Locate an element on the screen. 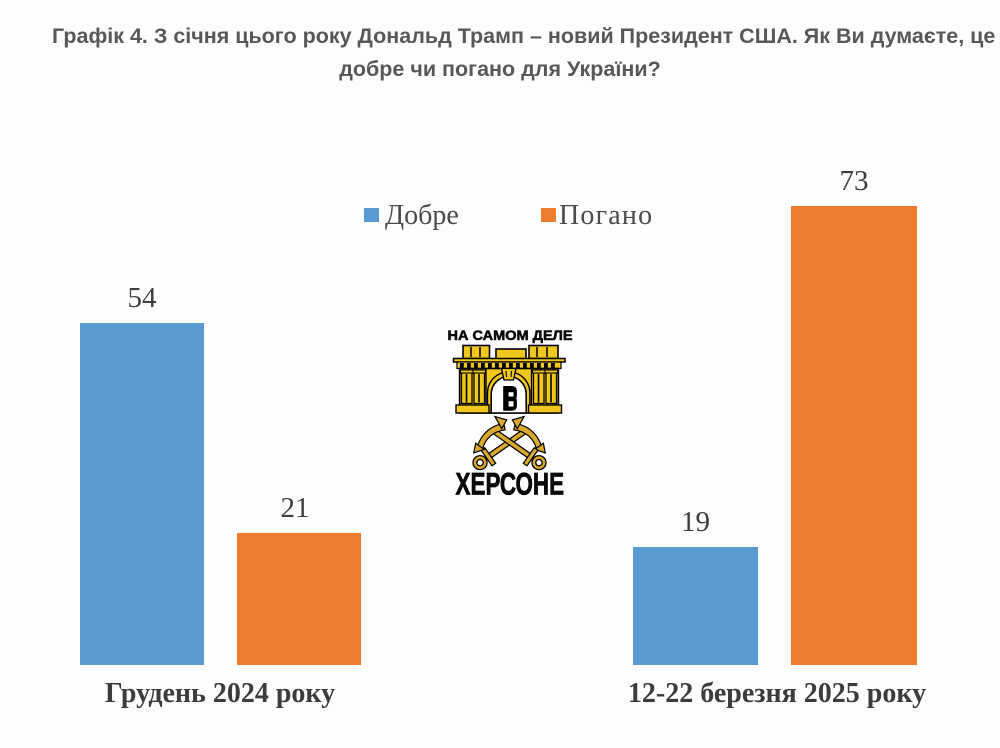  svg-text: НА САМОМ ДЕЛЕ is located at coordinates (510, 335).